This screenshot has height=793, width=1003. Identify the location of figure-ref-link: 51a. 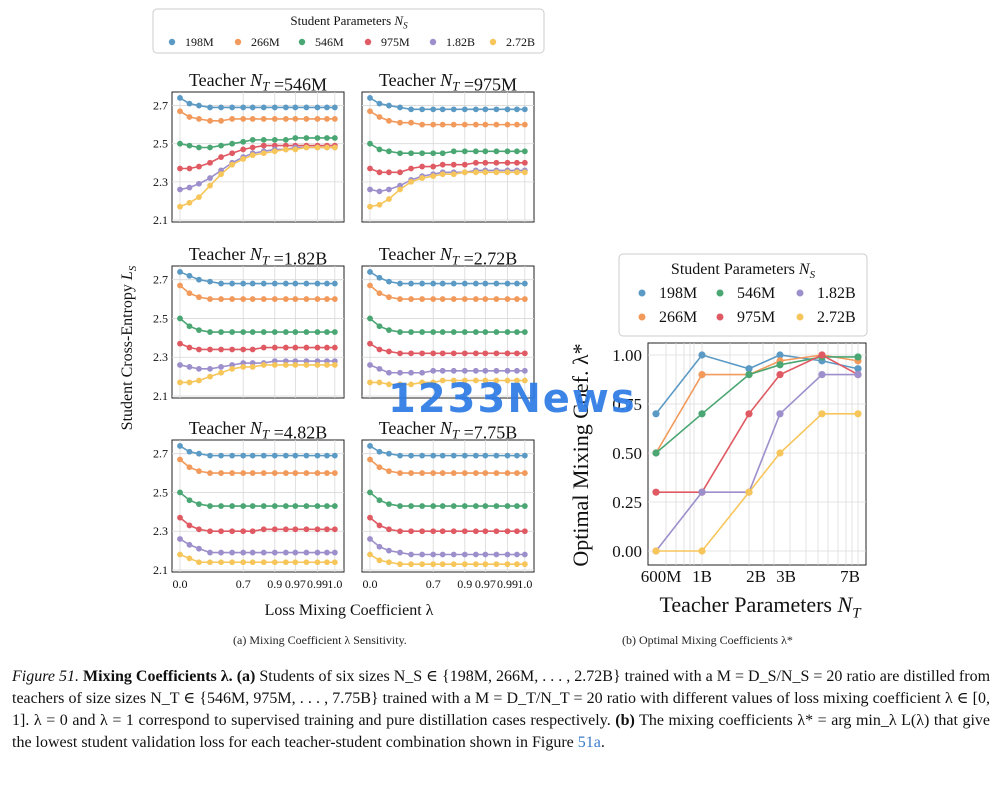
(589, 742).